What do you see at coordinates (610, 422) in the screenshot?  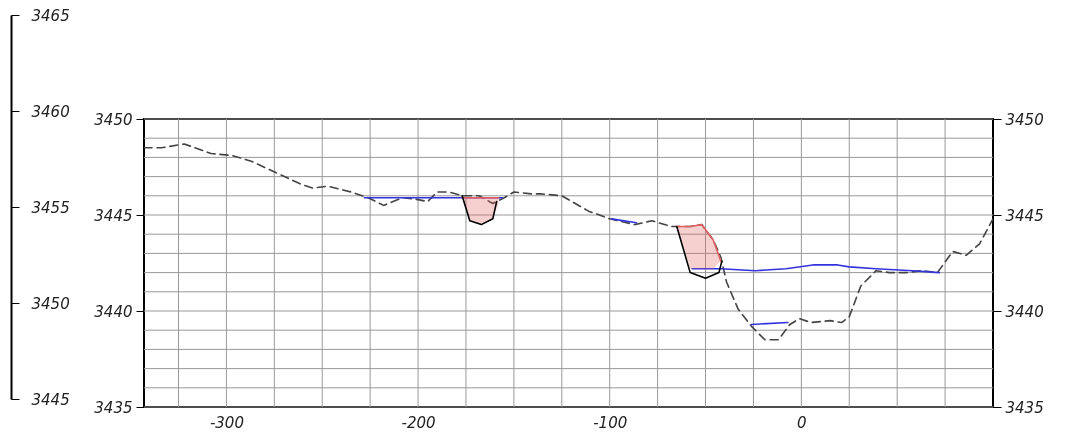 I see `x-tick-label: -100` at bounding box center [610, 422].